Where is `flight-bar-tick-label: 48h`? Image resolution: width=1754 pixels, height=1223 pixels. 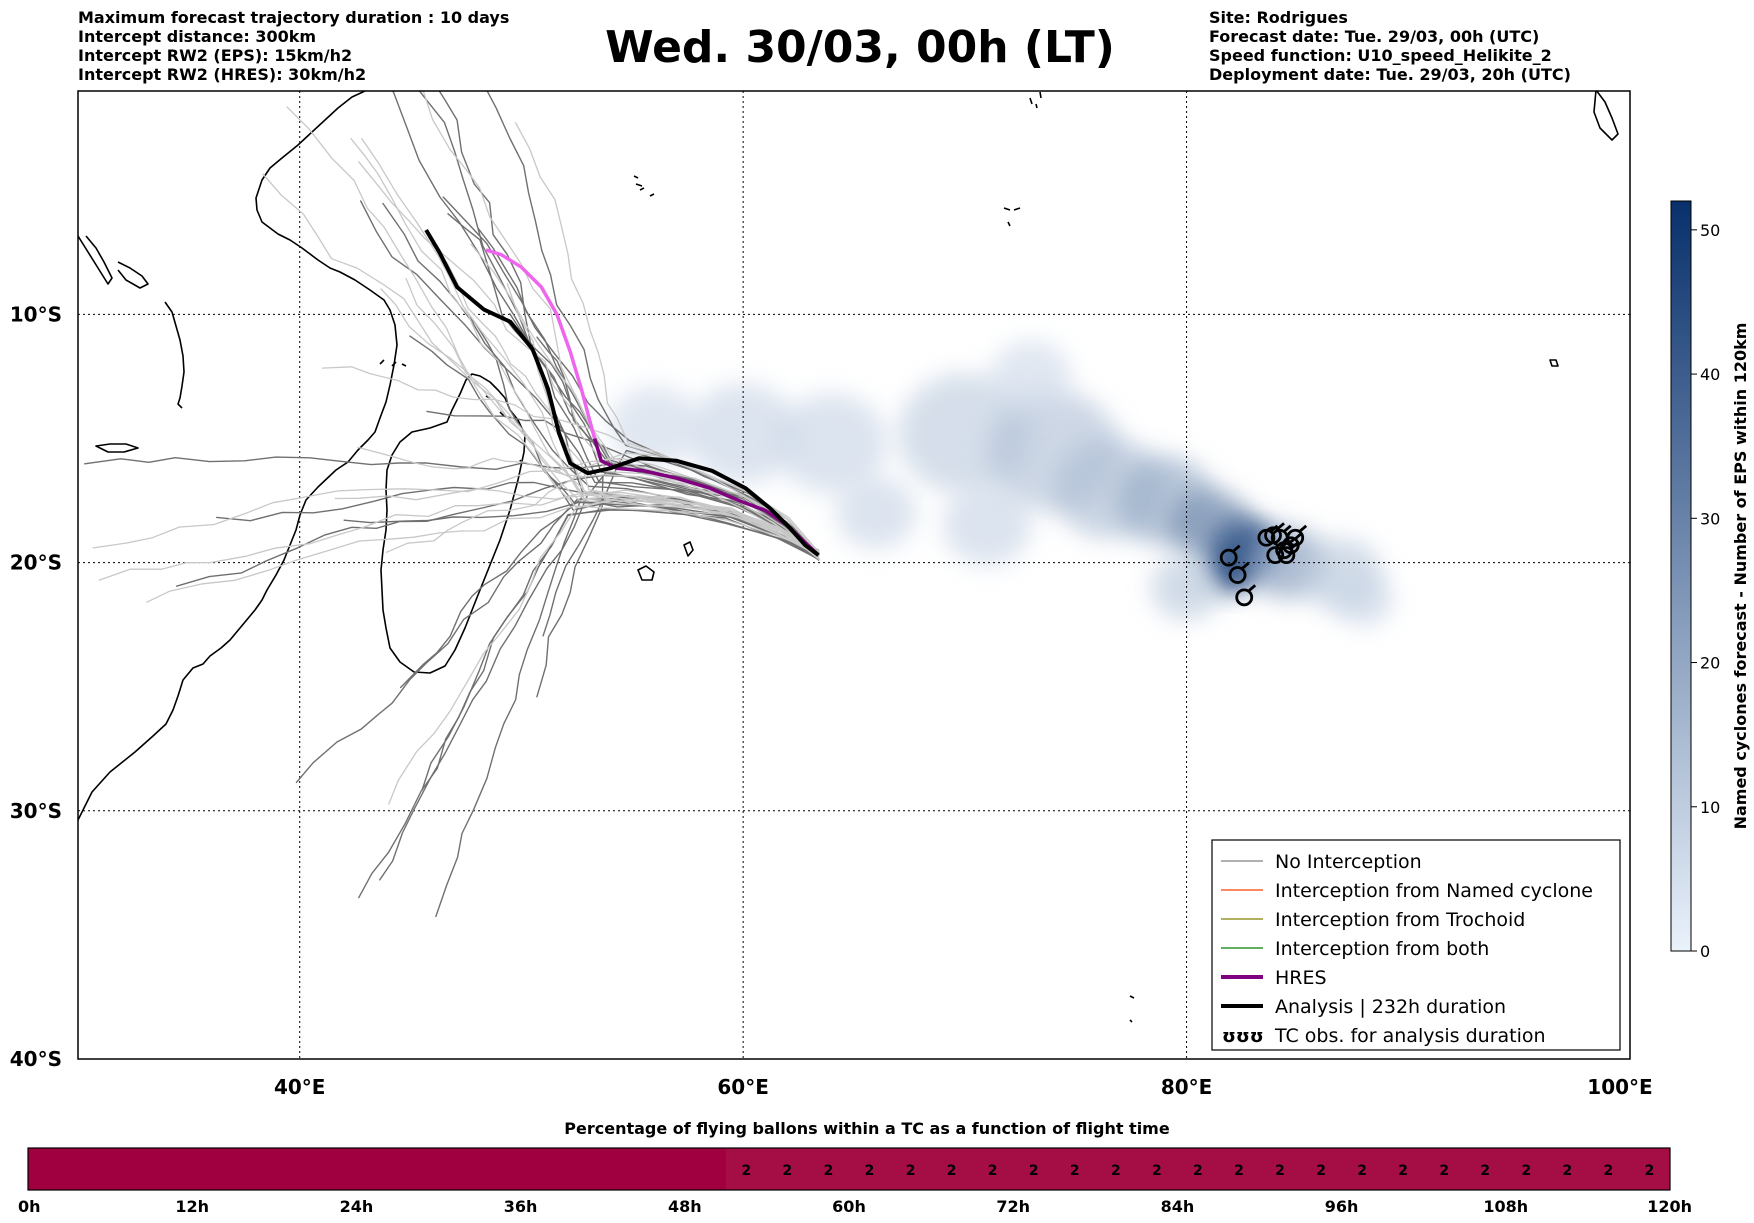
flight-bar-tick-label: 48h is located at coordinates (685, 1206).